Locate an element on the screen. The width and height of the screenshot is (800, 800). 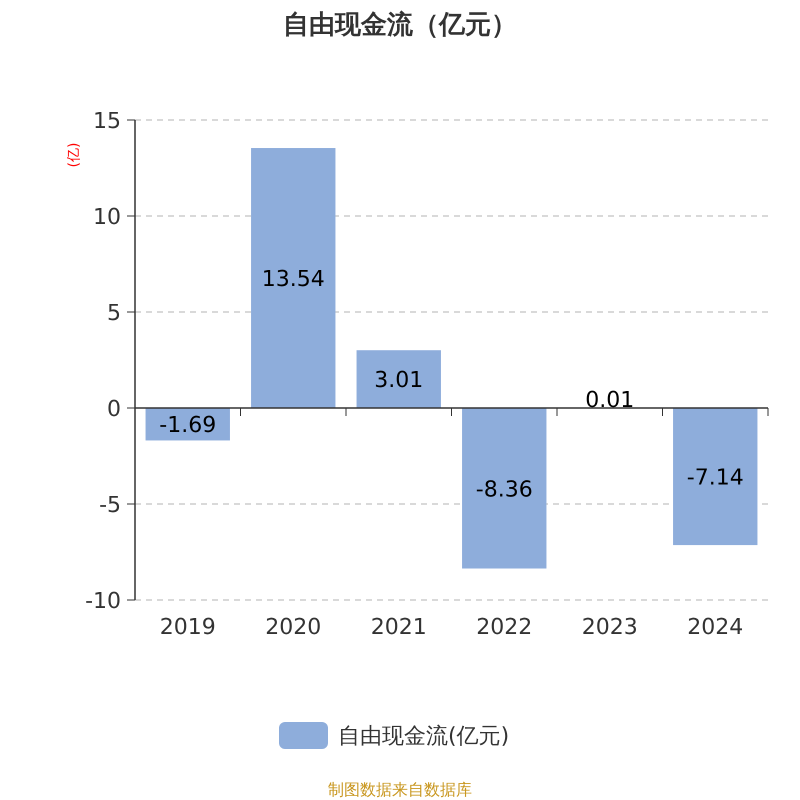
x-tick-label: 2022 is located at coordinates (504, 627).